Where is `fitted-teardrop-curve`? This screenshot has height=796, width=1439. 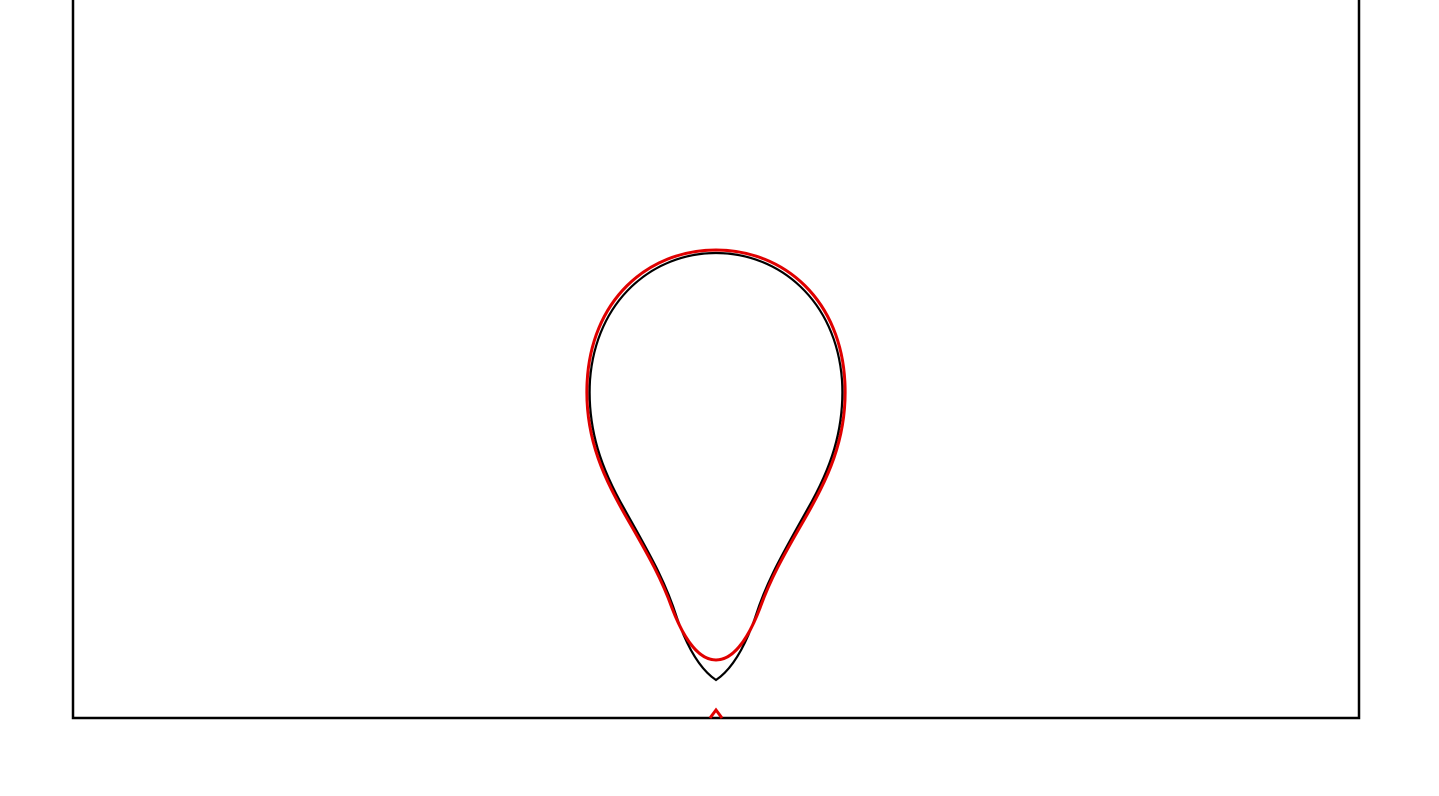 fitted-teardrop-curve is located at coordinates (716, 455).